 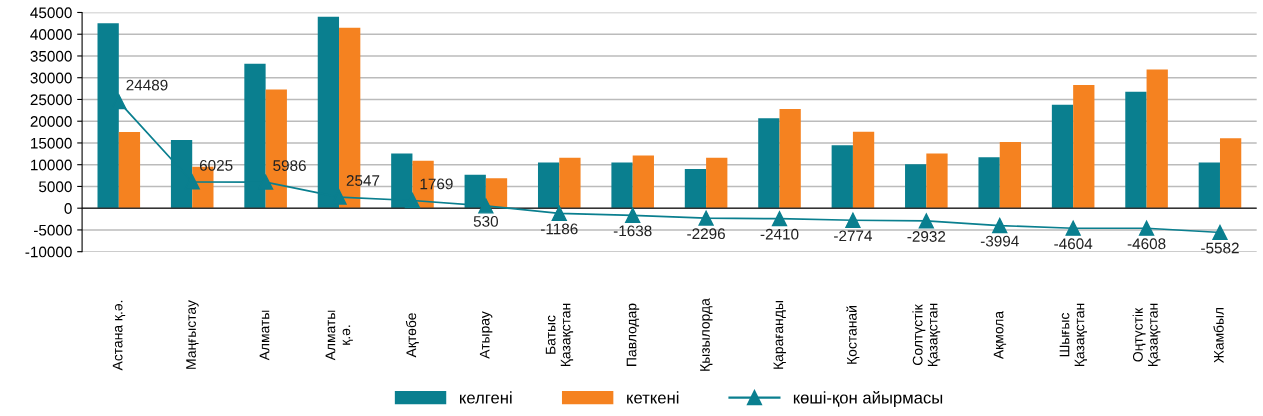 I want to click on data-label: 6025, so click(x=216, y=165).